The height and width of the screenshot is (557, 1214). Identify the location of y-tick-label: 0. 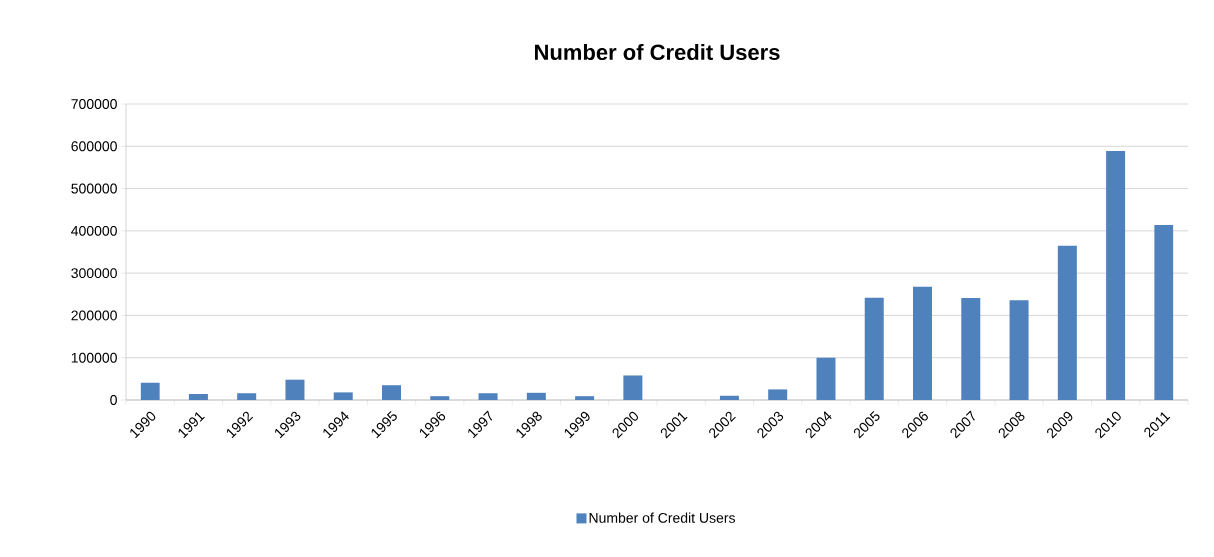
(113, 400).